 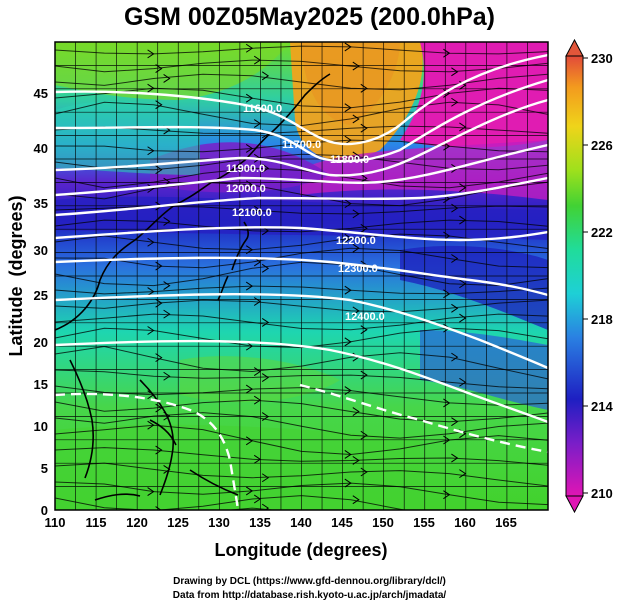 I want to click on x-tick-label: 130, so click(x=219, y=522).